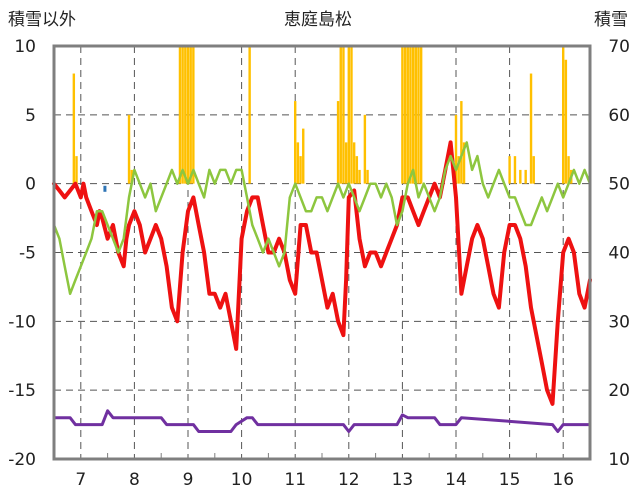  Describe the element at coordinates (27, 254) in the screenshot. I see `y-tick-label: -5` at that location.